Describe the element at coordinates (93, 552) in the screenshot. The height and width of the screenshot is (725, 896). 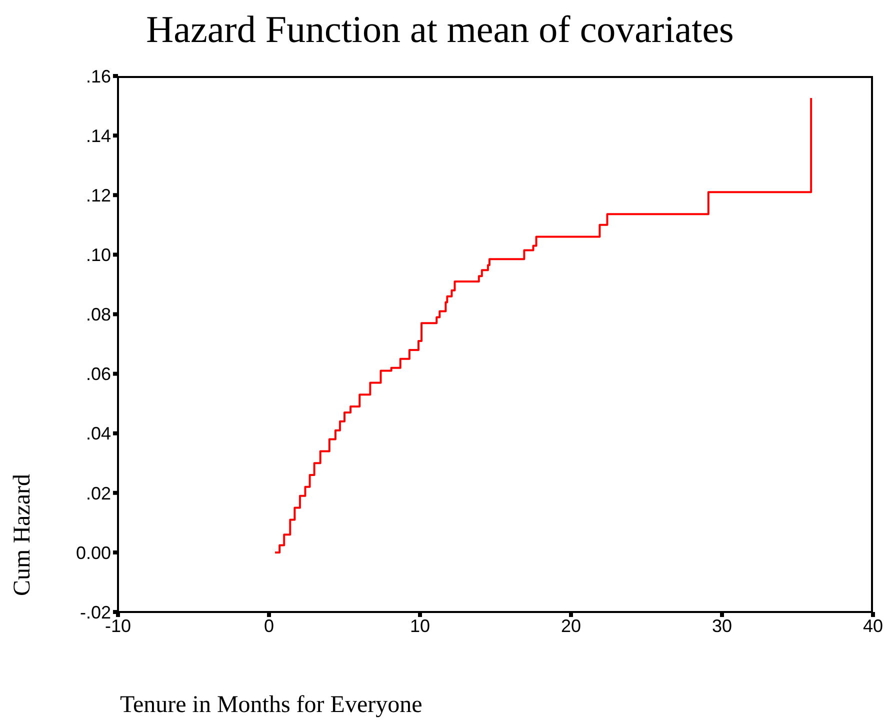
I see `y-tick-label: 0.00` at that location.